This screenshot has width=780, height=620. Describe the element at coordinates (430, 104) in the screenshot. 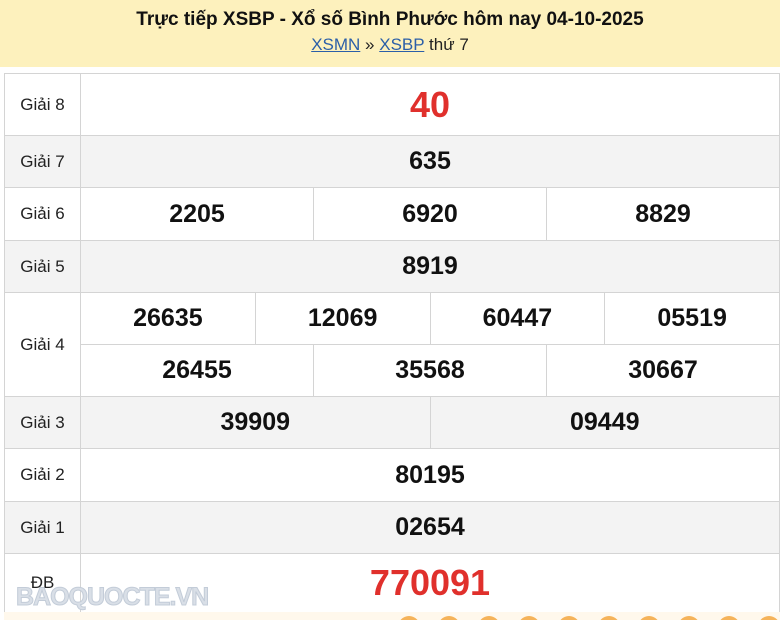

I see `prize-number: 40` at that location.